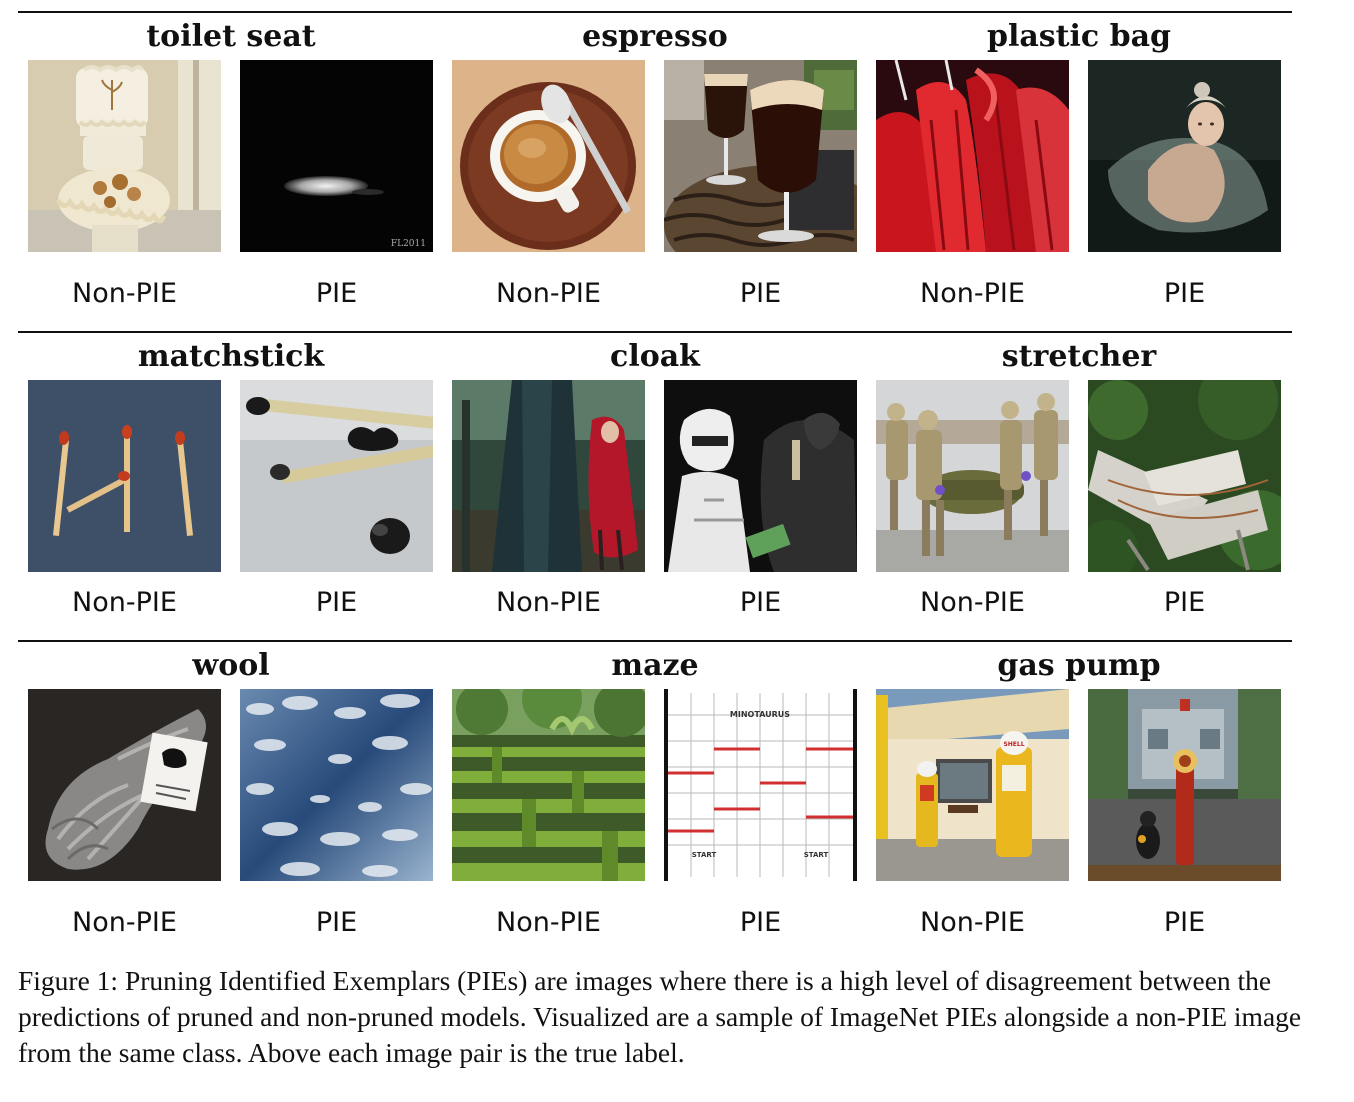 This screenshot has height=1102, width=1354. I want to click on group-label: cloak, so click(655, 356).